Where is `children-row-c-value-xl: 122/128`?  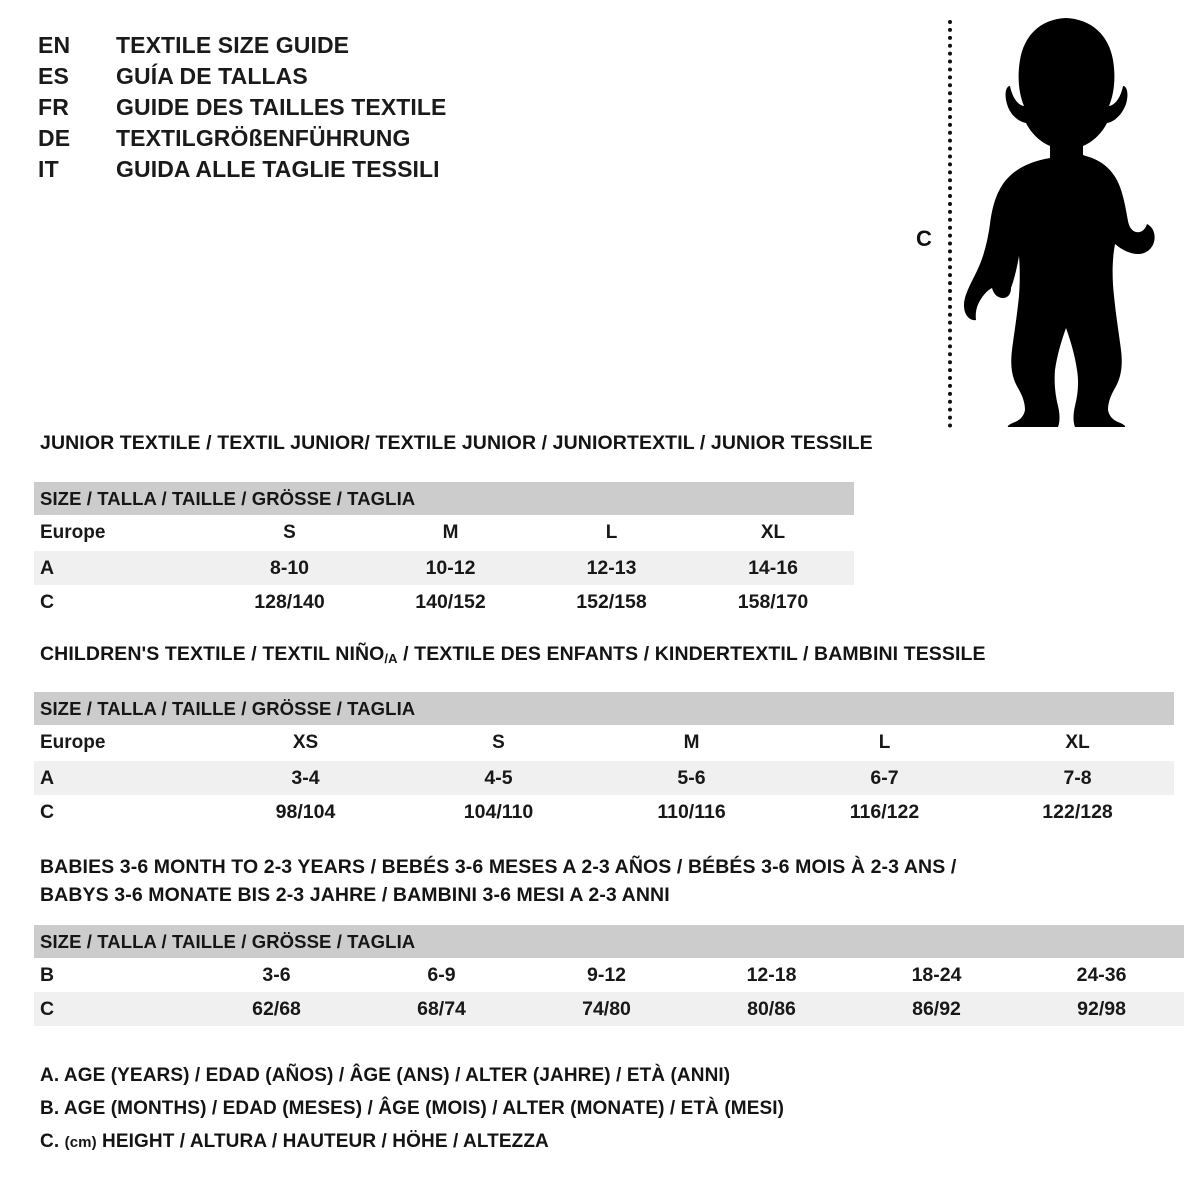
children-row-c-value-xl: 122/128 is located at coordinates (1078, 812).